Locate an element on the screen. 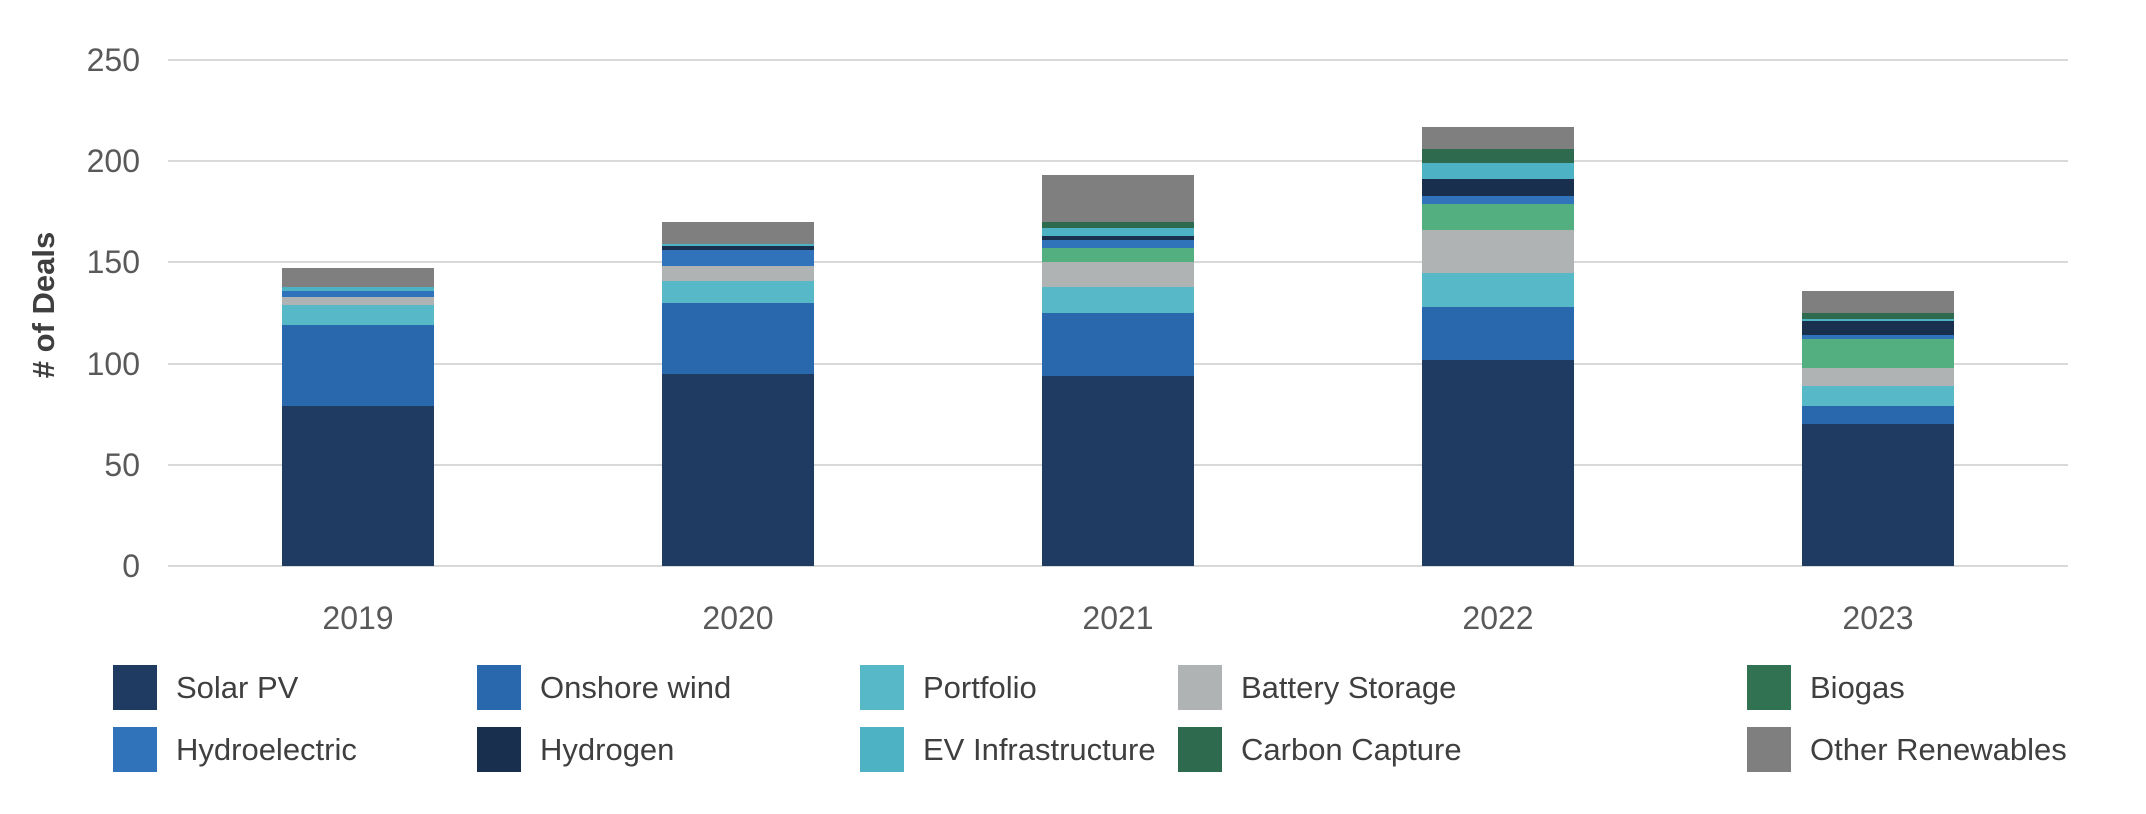  bar-segment-solar-pv-2022 is located at coordinates (1498, 462).